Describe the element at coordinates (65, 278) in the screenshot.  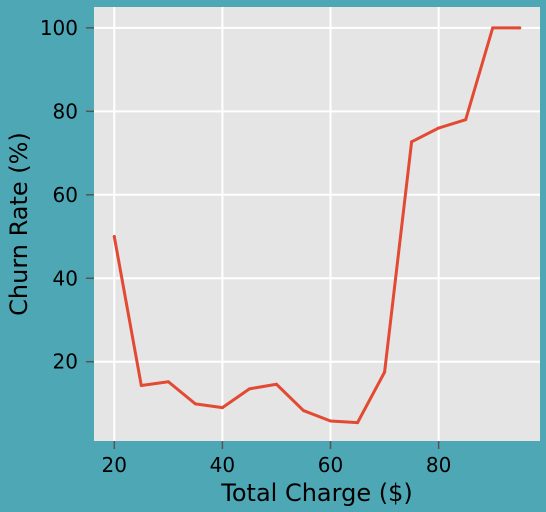
I see `y-tick-label: 40` at that location.